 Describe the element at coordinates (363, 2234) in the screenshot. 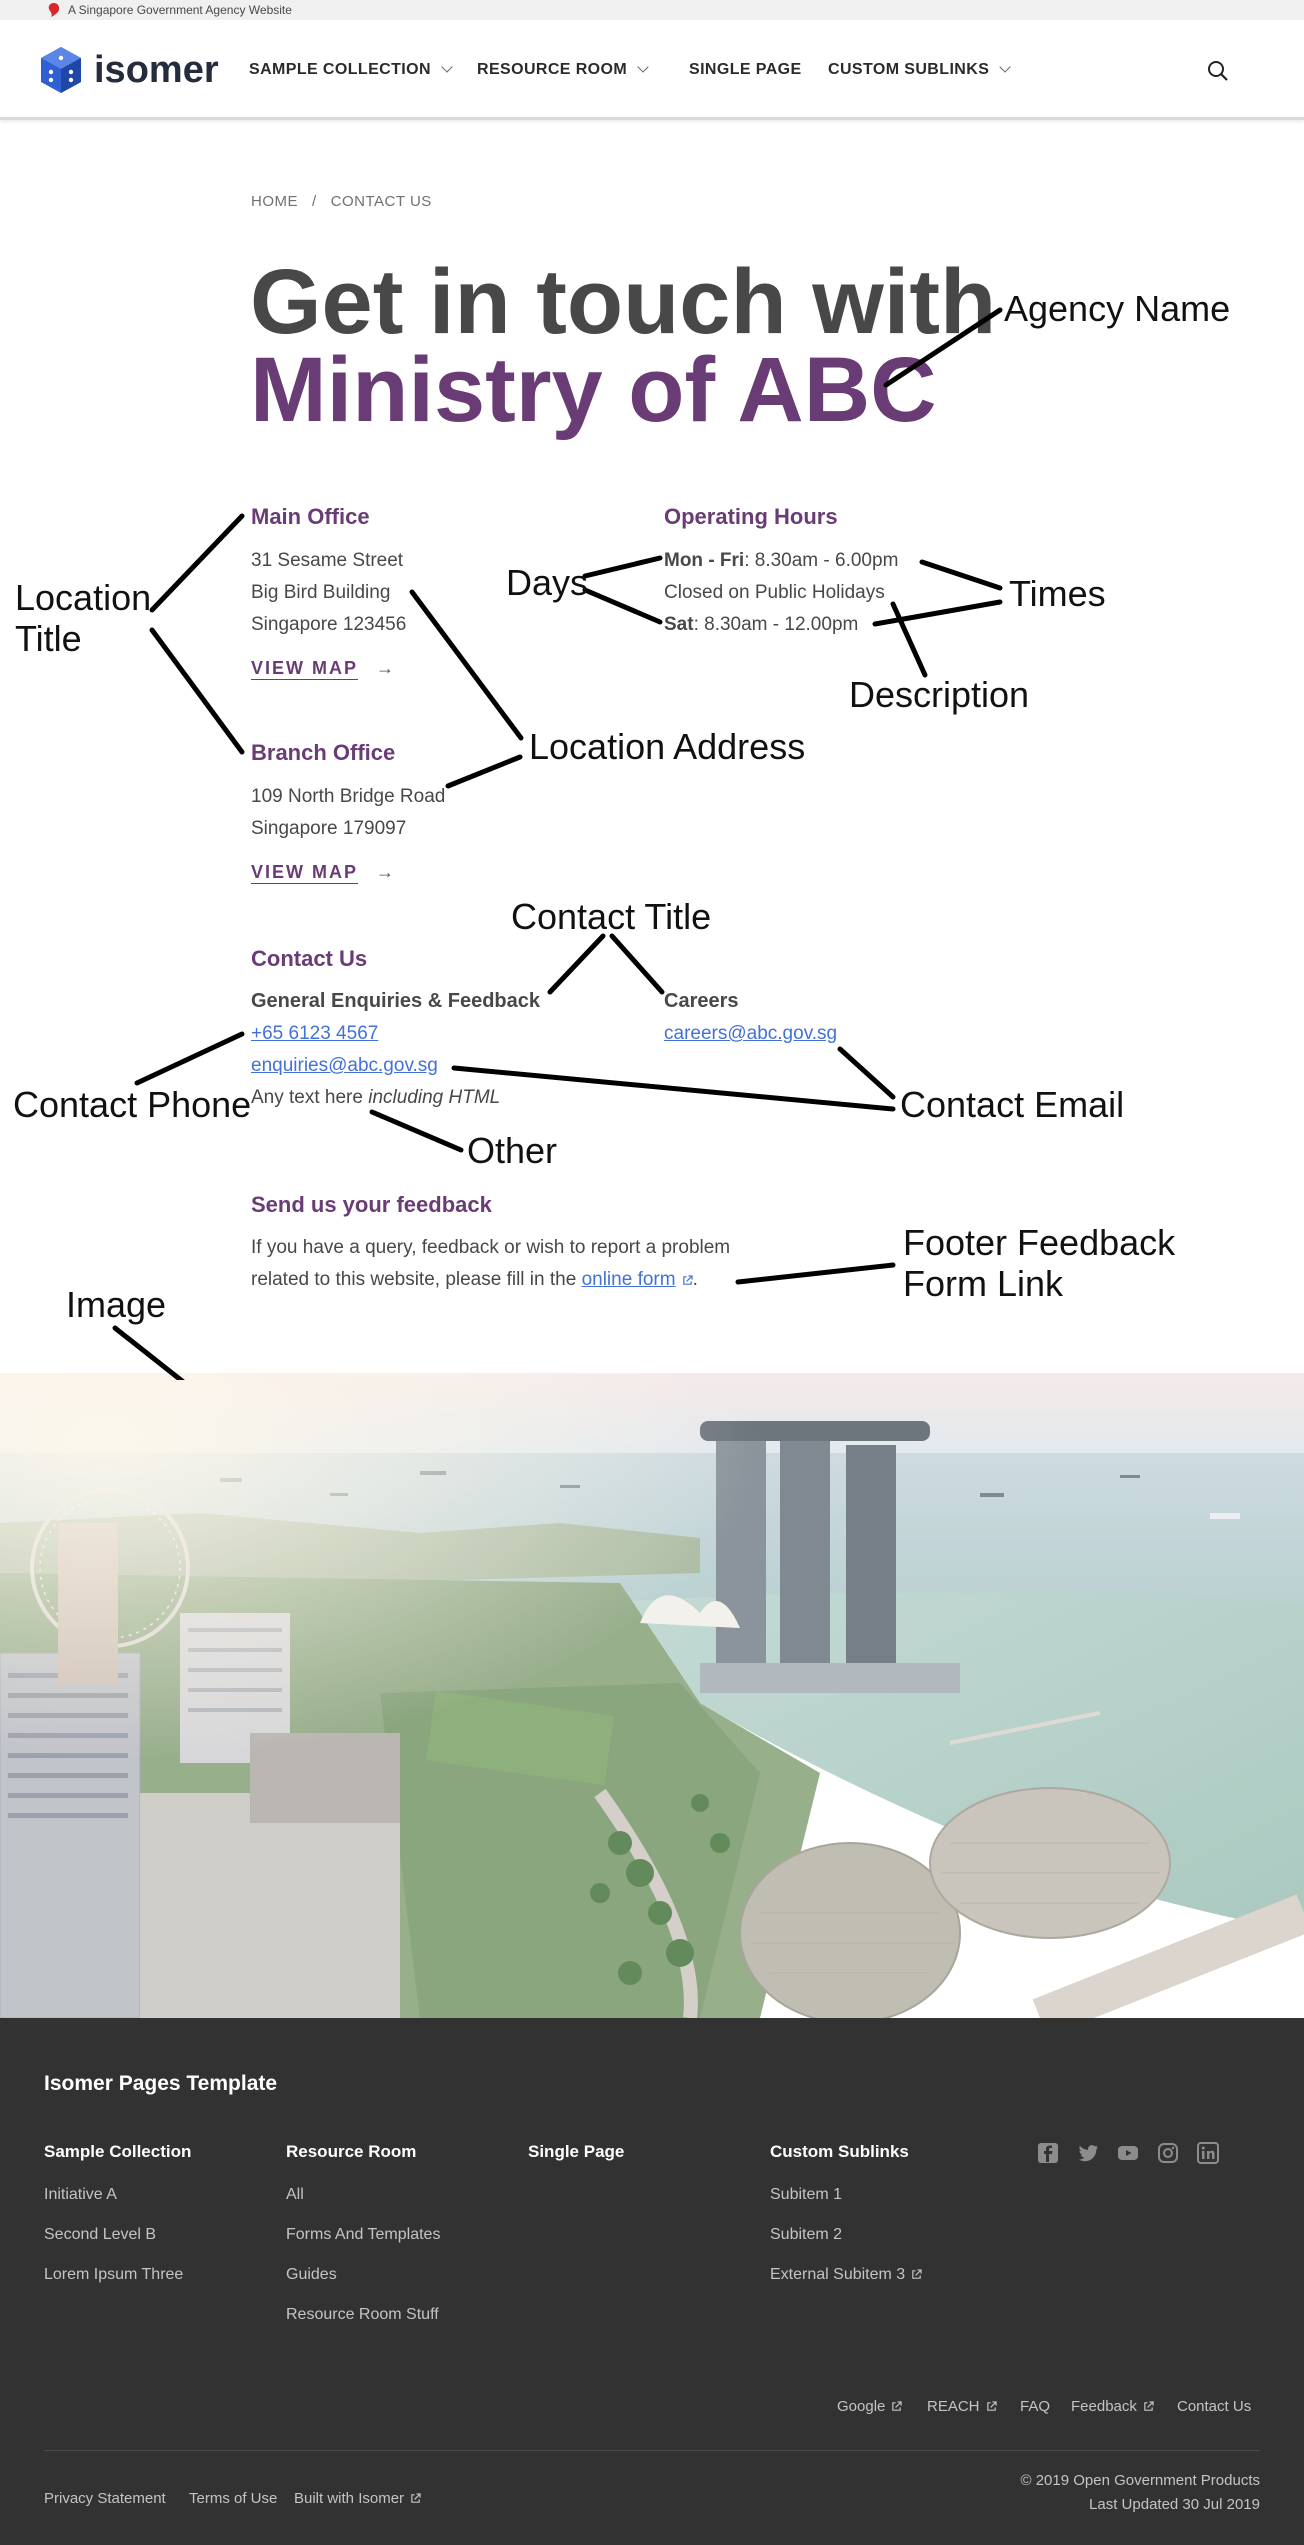

I see `footer-link: Forms And Templates` at that location.